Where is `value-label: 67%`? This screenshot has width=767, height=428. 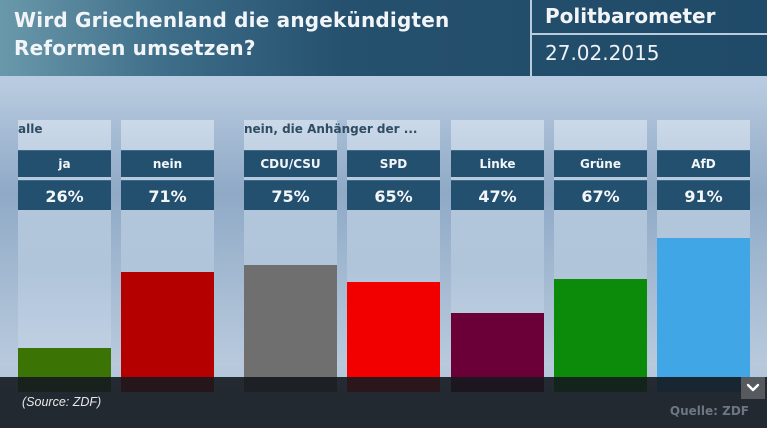
value-label: 67% is located at coordinates (600, 195).